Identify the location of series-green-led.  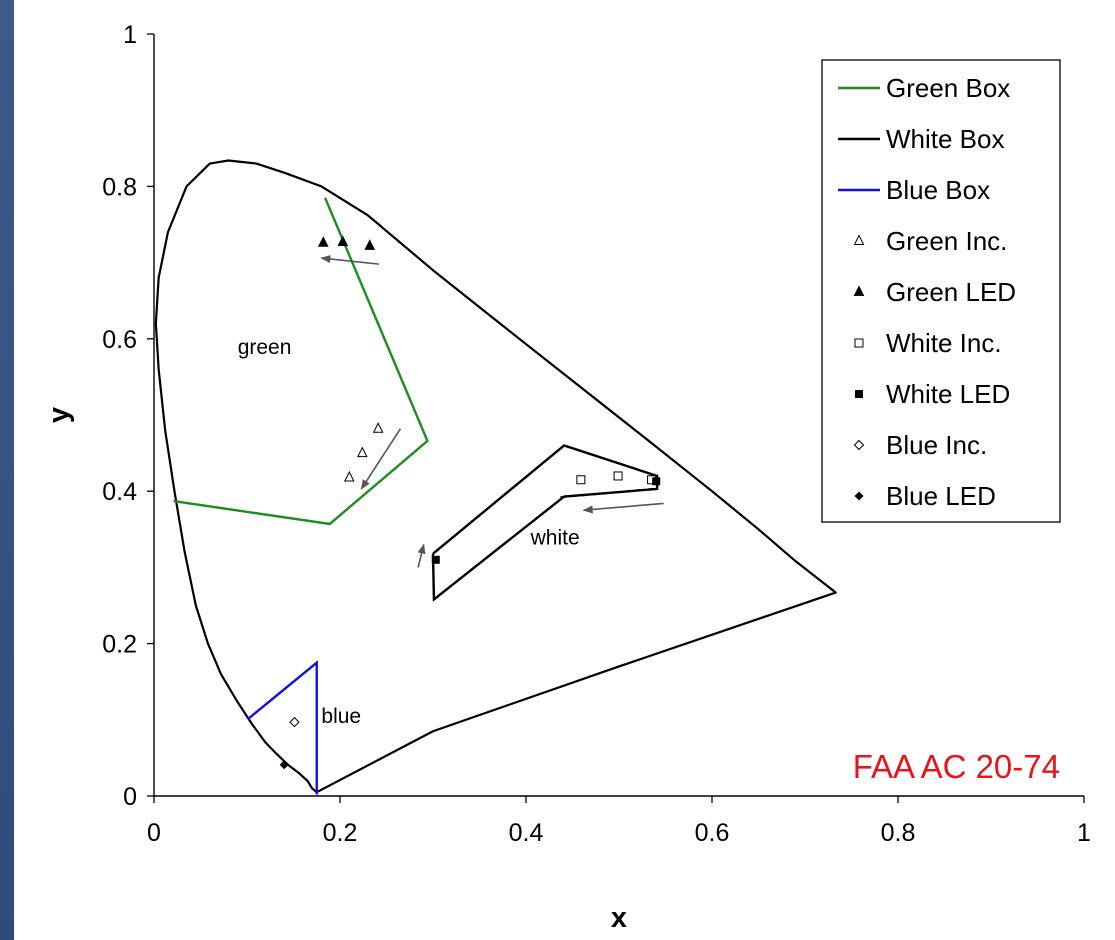
(346, 242).